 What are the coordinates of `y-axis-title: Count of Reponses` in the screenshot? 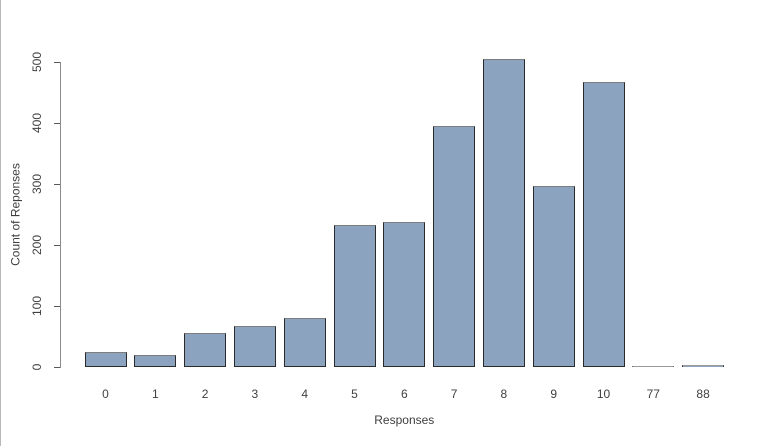 It's located at (15, 214).